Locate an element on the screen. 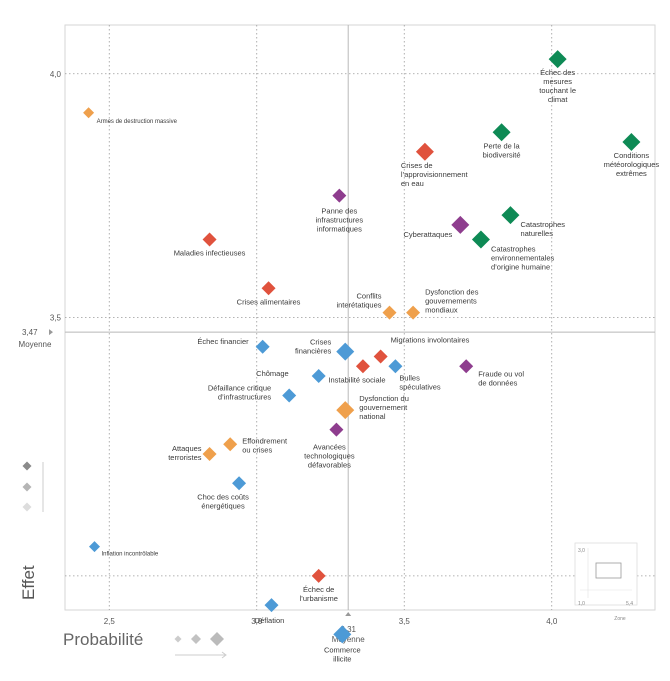 Image resolution: width=670 pixels, height=681 pixels. point-armes-de-destruction-massive is located at coordinates (89, 113).